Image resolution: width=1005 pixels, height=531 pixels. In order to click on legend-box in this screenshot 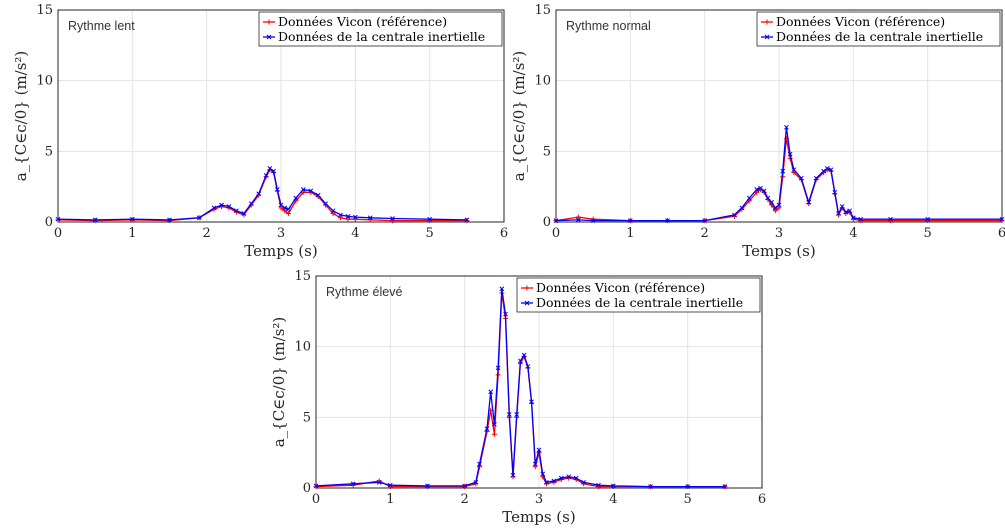, I will do `click(380, 29)`.